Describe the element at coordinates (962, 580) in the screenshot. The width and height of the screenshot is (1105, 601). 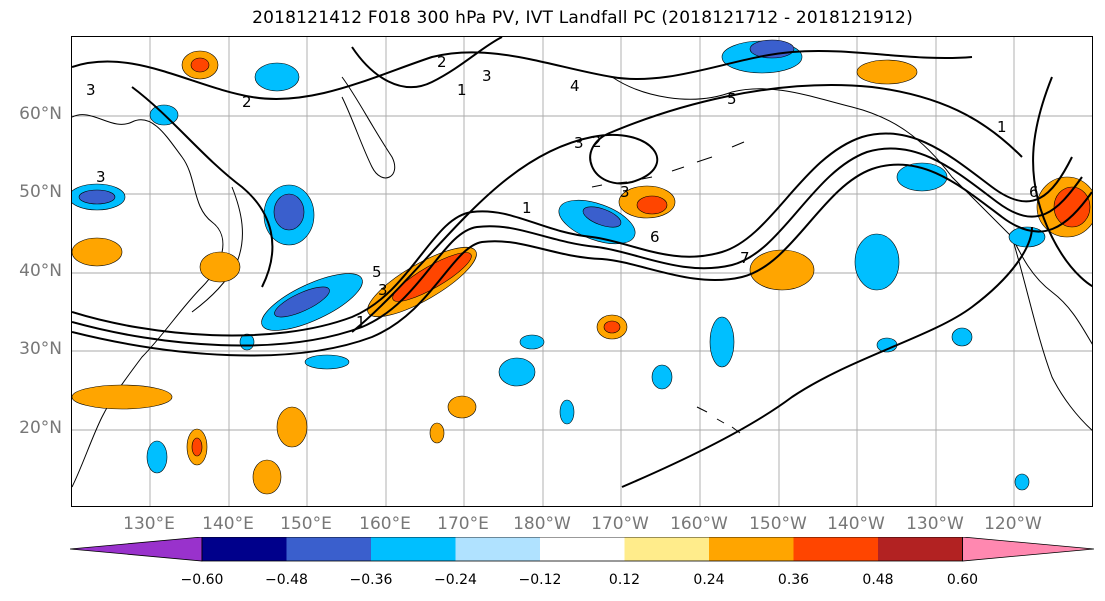
I see `colorbar-tick-label: 0.60` at that location.